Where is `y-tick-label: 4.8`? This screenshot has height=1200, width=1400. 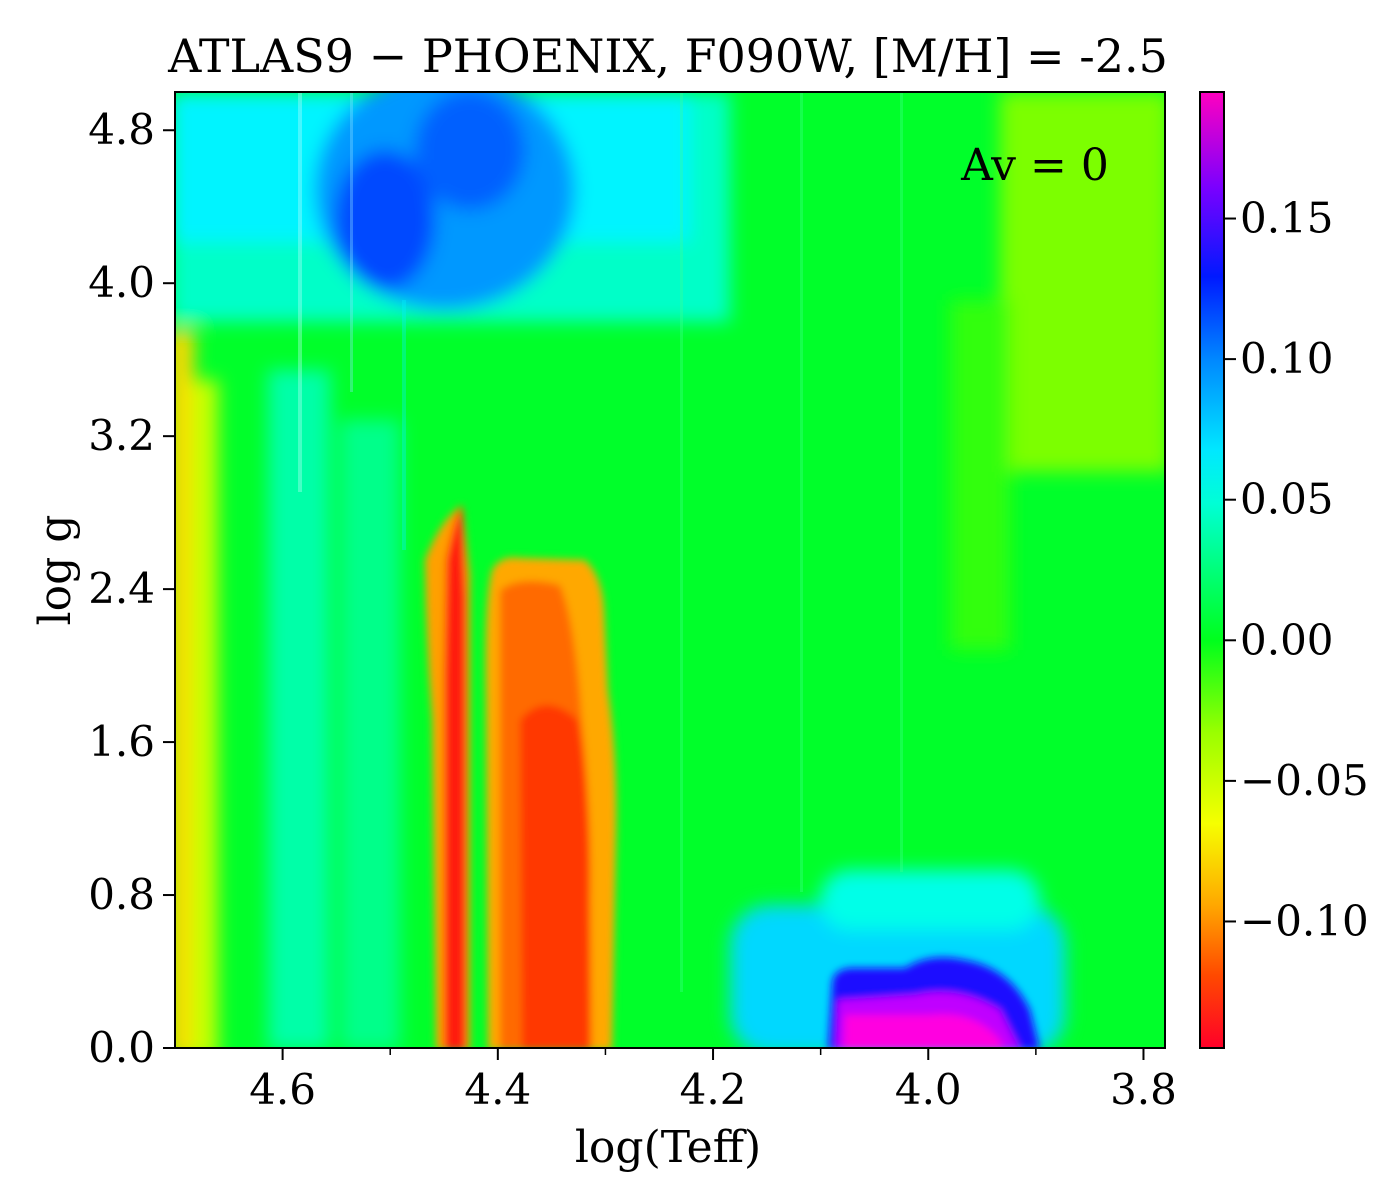 y-tick-label: 4.8 is located at coordinates (121, 129).